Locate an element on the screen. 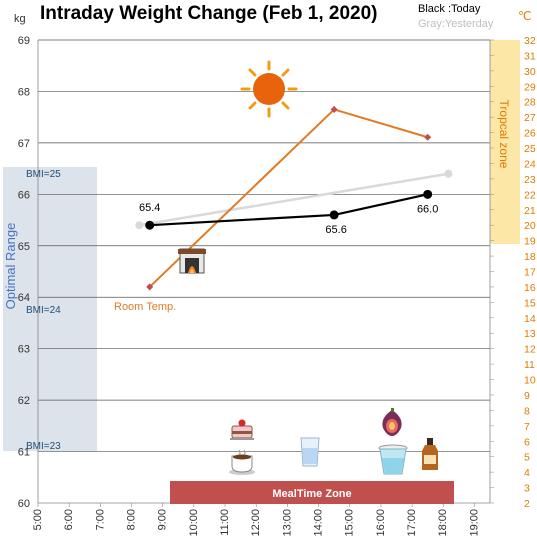 The image size is (537, 538). y2-tick-label: 6 is located at coordinates (527, 442).